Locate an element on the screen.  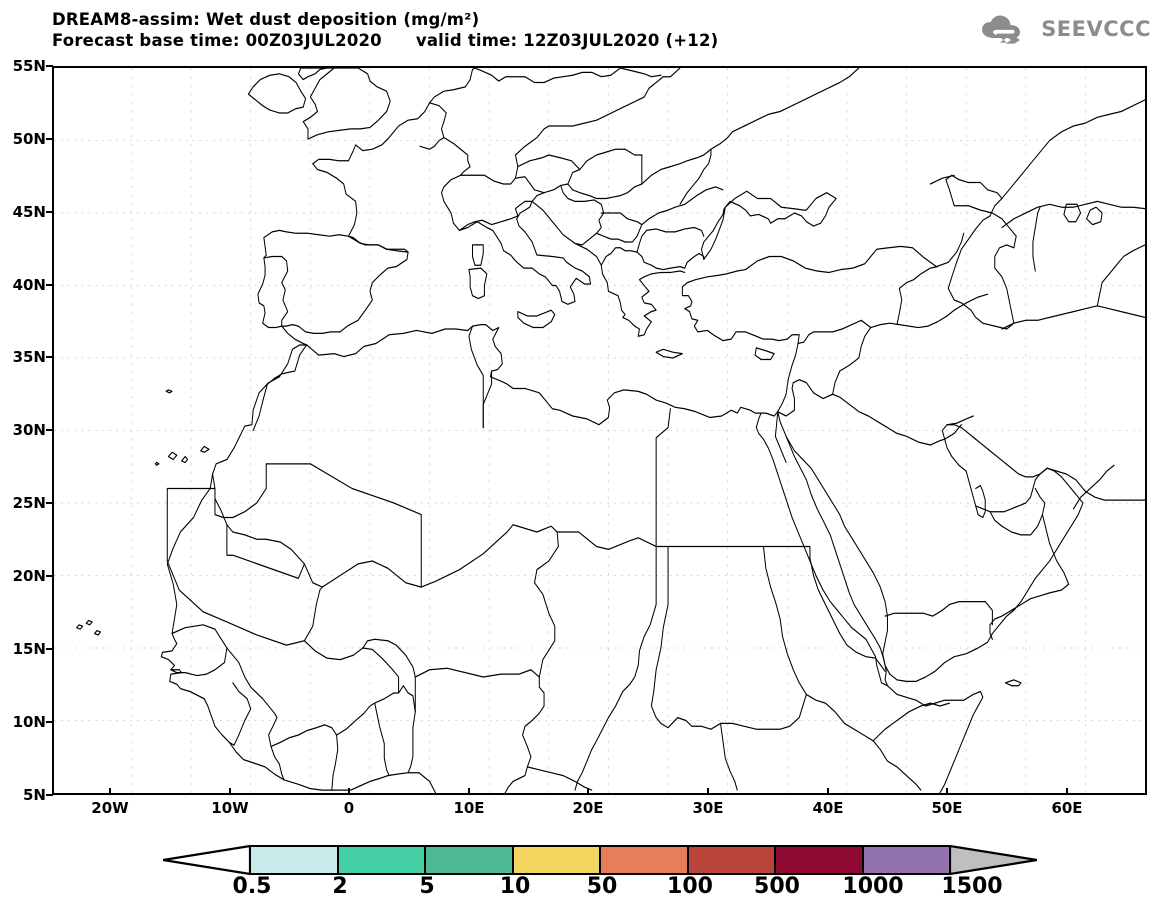
ytick-mark-50N is located at coordinates (49, 139).